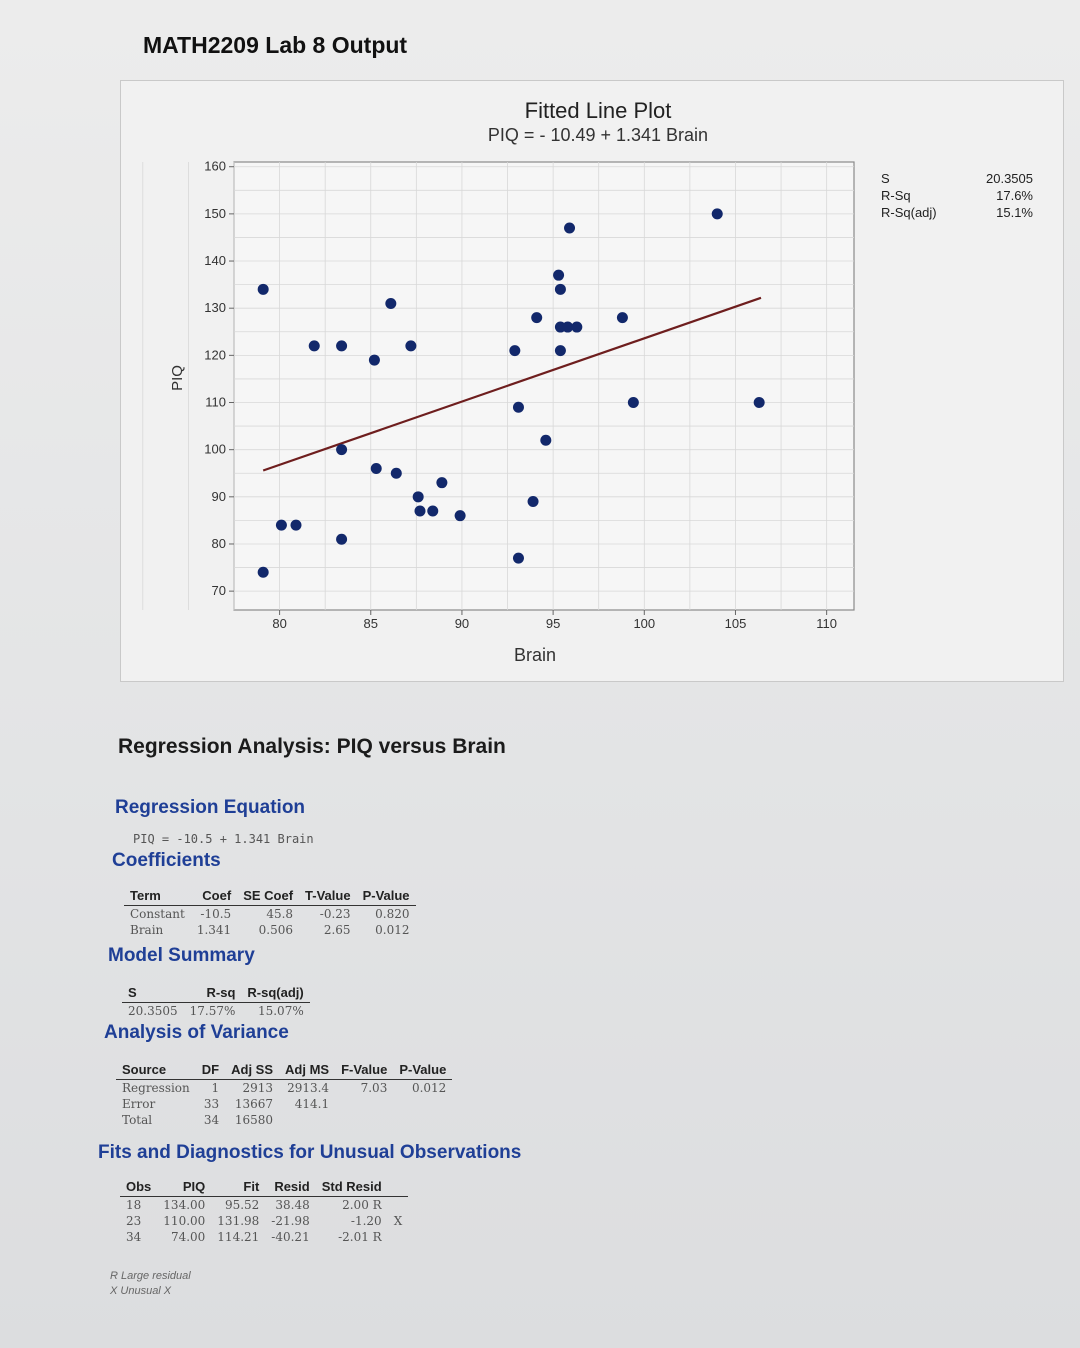  What do you see at coordinates (307, 1070) in the screenshot?
I see `anova-column-header: Adj MS` at bounding box center [307, 1070].